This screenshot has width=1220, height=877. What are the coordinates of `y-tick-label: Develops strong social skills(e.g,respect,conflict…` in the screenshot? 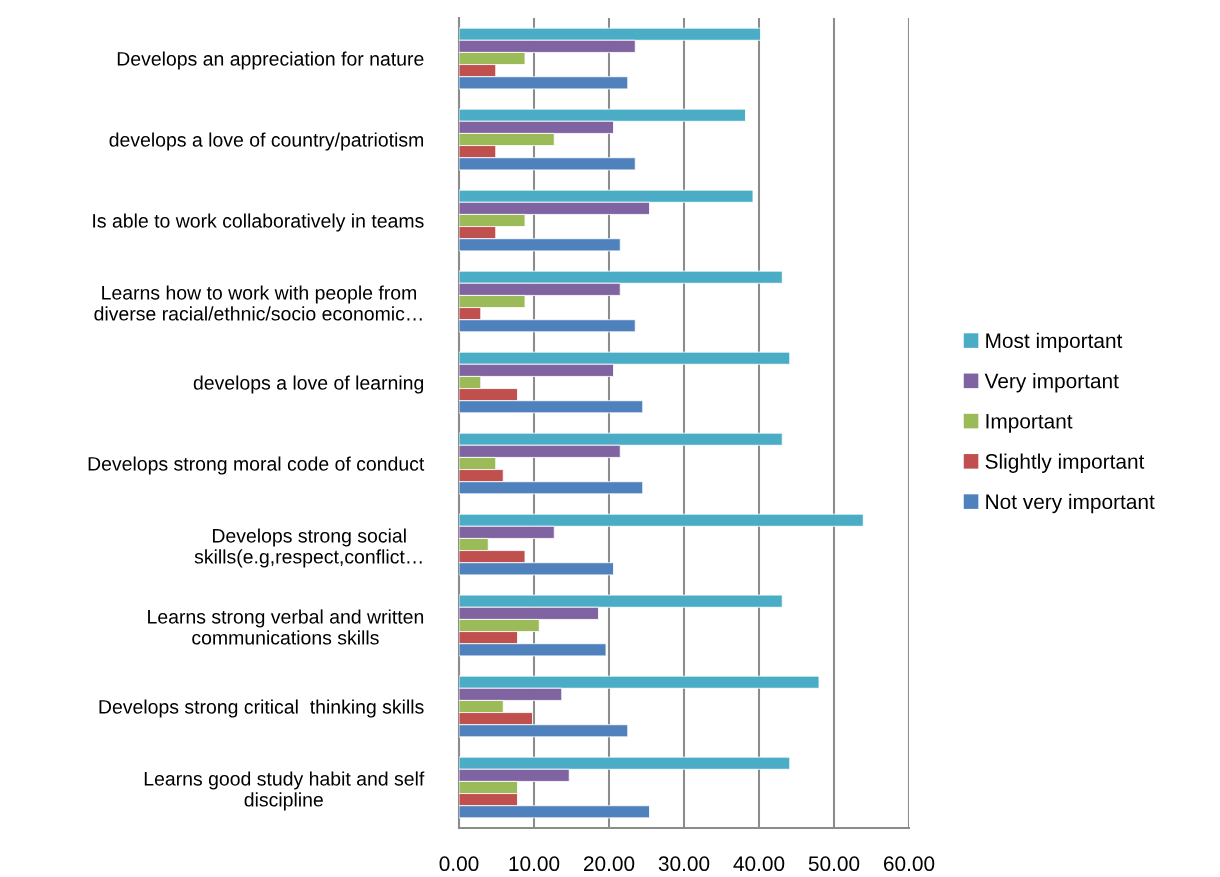 It's located at (308, 548).